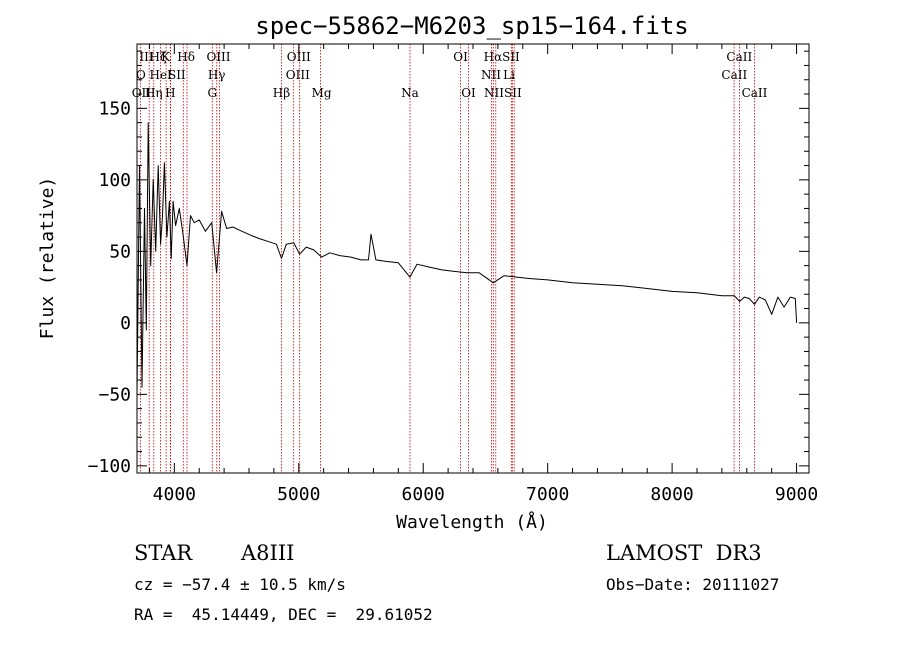 The height and width of the screenshot is (649, 900). Describe the element at coordinates (281, 93) in the screenshot. I see `line-label: Hβ` at that location.